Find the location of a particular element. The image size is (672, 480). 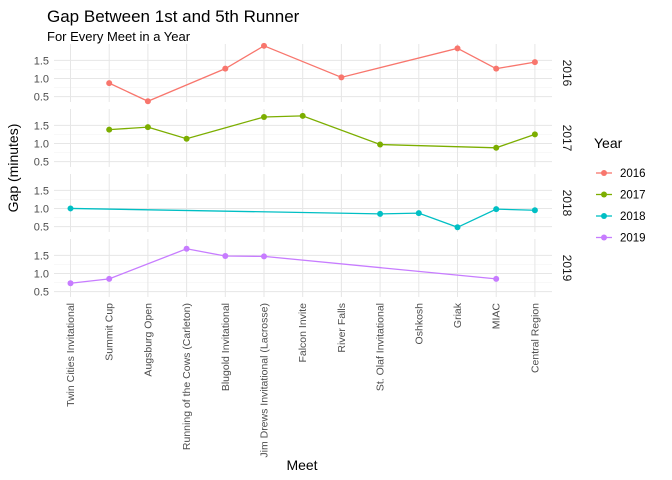

facet-panel-2018: 0.5 1.0 1.5 2018 is located at coordinates (304, 204).